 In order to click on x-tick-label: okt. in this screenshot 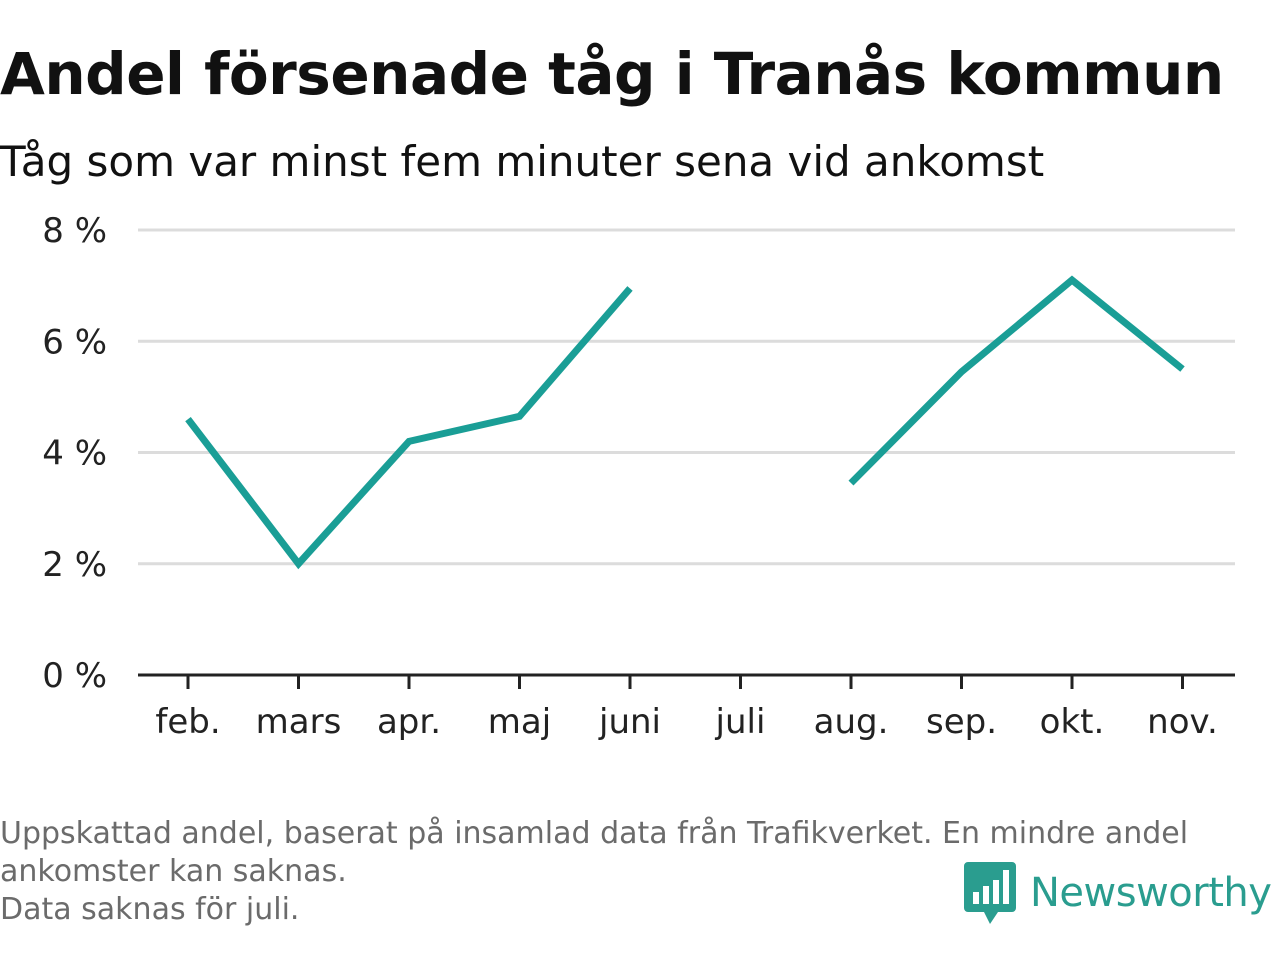, I will do `click(1072, 722)`.